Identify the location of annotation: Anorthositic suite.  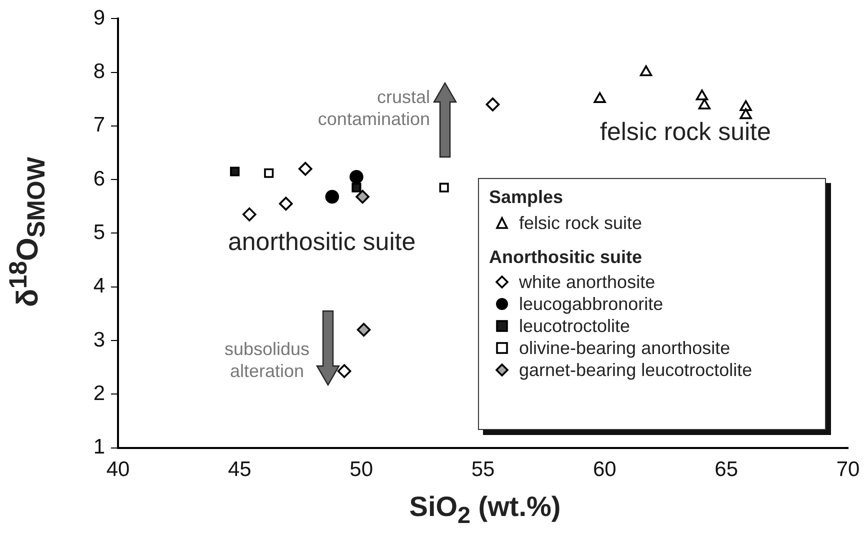
(566, 257).